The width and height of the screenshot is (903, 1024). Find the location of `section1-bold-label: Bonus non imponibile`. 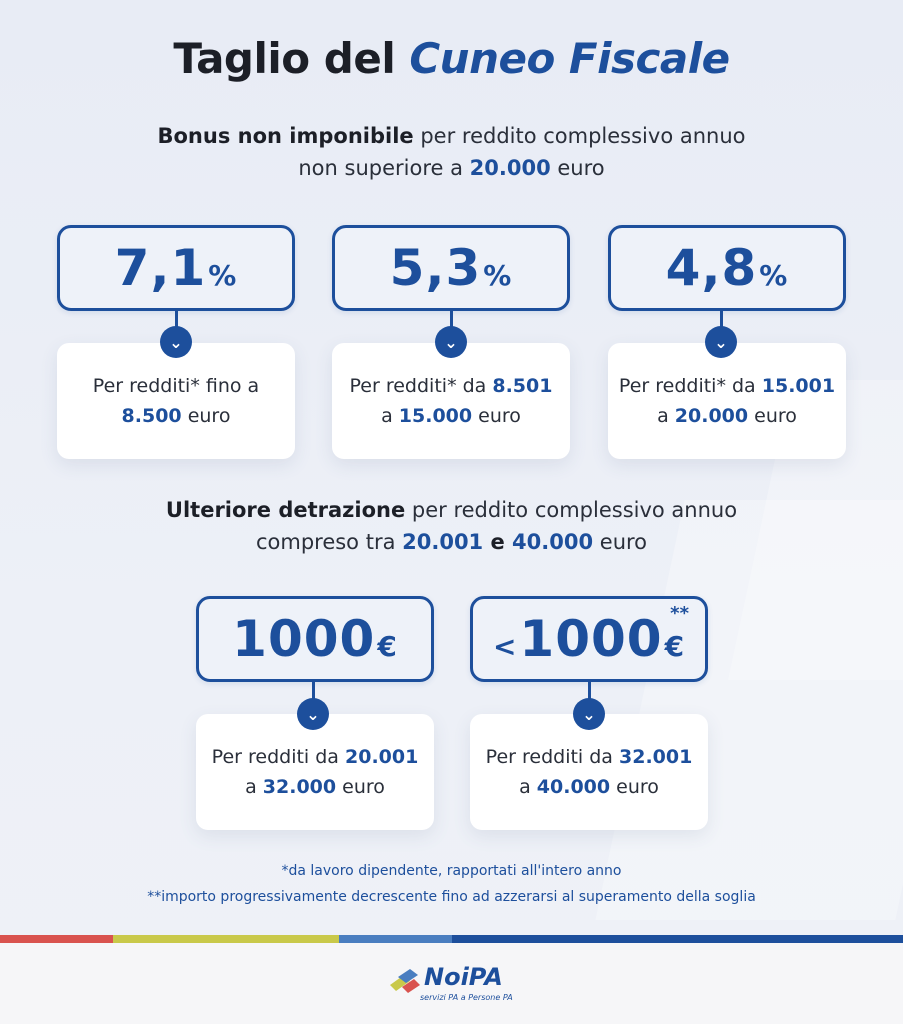

section1-bold-label: Bonus non imponibile is located at coordinates (285, 136).